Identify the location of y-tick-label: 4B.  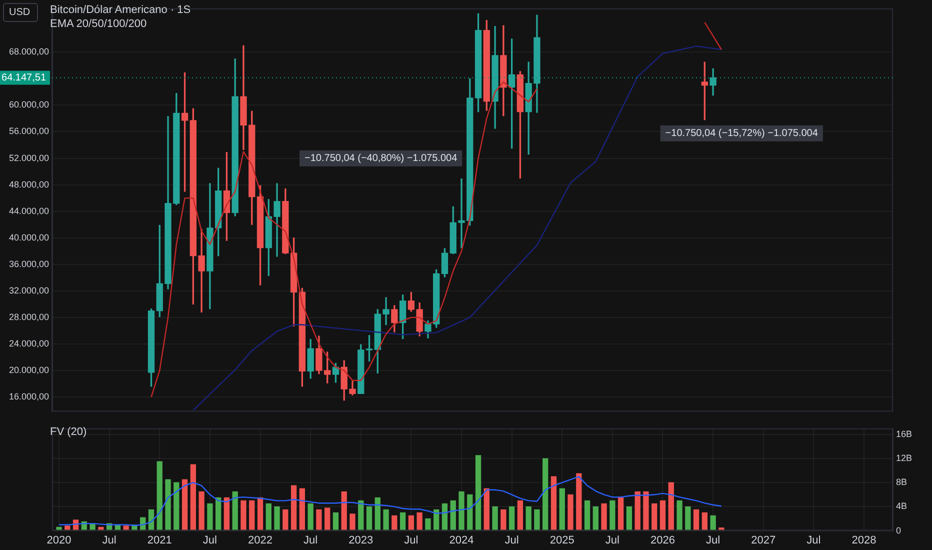
(902, 506).